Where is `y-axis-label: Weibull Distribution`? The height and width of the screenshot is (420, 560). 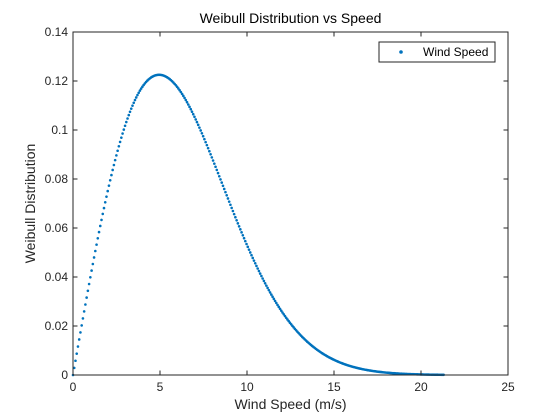 y-axis-label: Weibull Distribution is located at coordinates (30, 204).